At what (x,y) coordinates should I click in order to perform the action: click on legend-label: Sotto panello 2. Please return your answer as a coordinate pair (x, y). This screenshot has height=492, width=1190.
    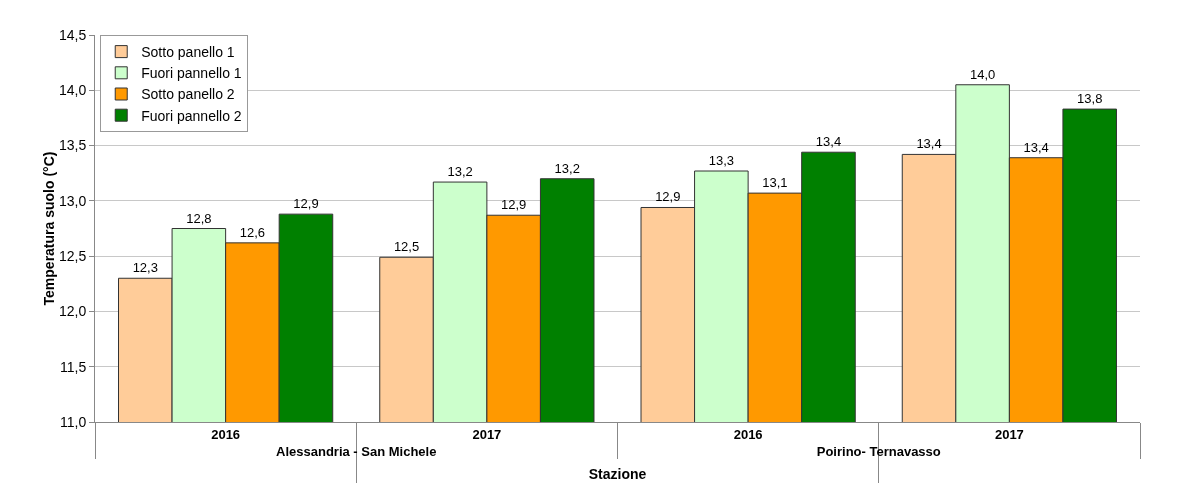
    Looking at the image, I should click on (188, 94).